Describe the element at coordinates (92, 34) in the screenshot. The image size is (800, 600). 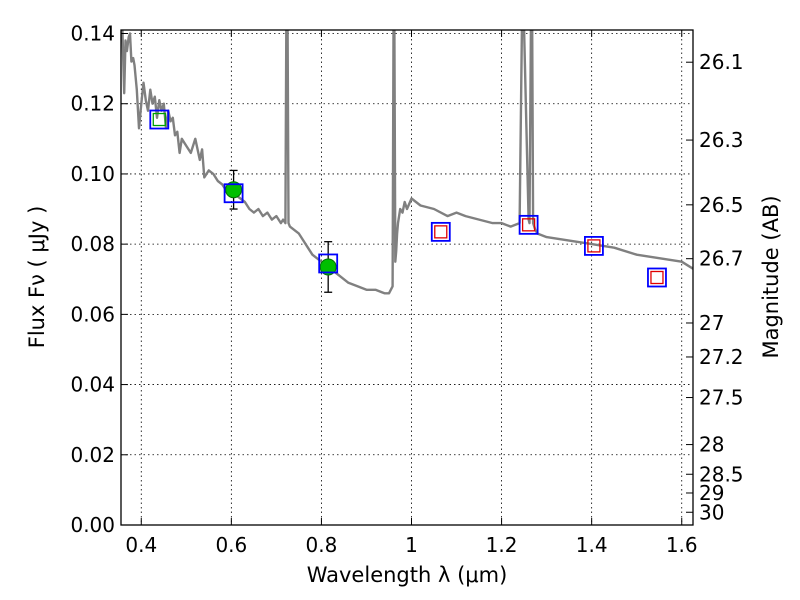
I see `y-tick-label: 0.14` at that location.